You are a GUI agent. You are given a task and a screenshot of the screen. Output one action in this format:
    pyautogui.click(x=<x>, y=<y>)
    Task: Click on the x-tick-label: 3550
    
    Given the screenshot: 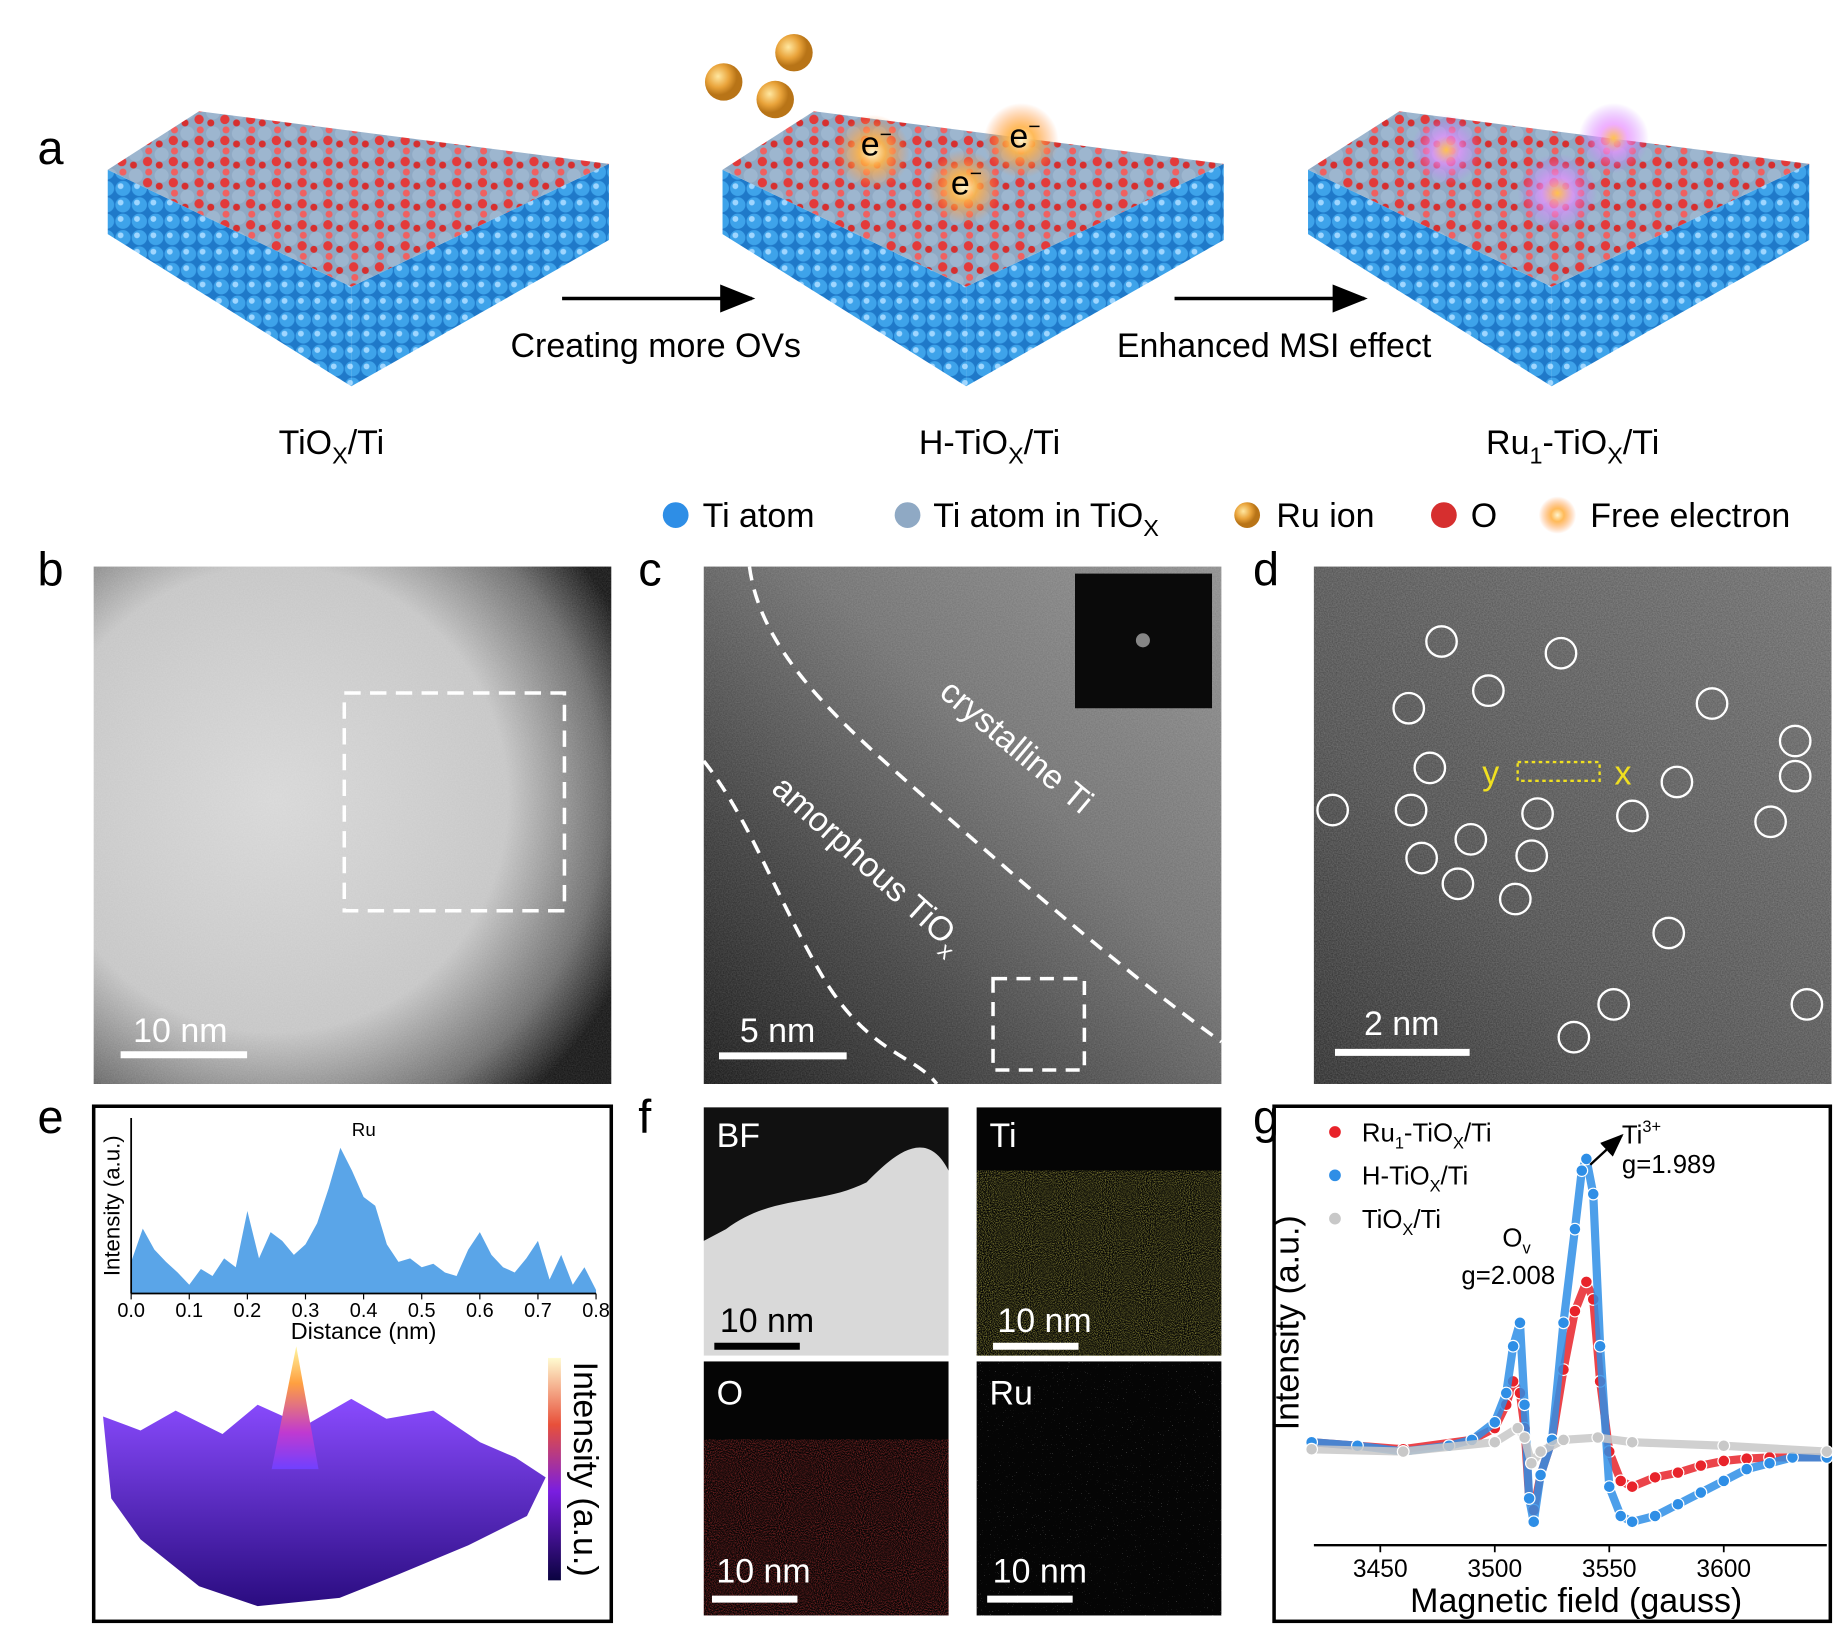 What is the action you would take?
    pyautogui.click(x=1609, y=1569)
    